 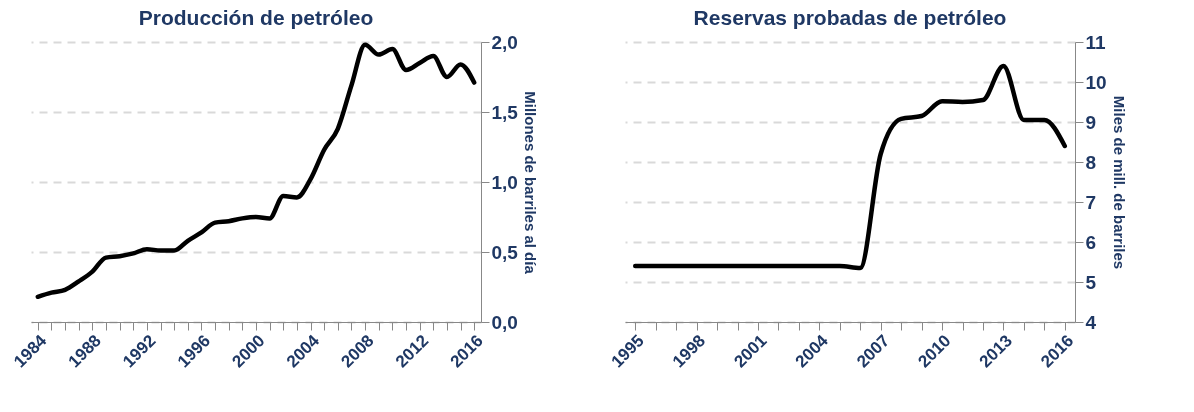 What do you see at coordinates (530, 183) in the screenshot?
I see `y-axis-title: Millones de barriles al día` at bounding box center [530, 183].